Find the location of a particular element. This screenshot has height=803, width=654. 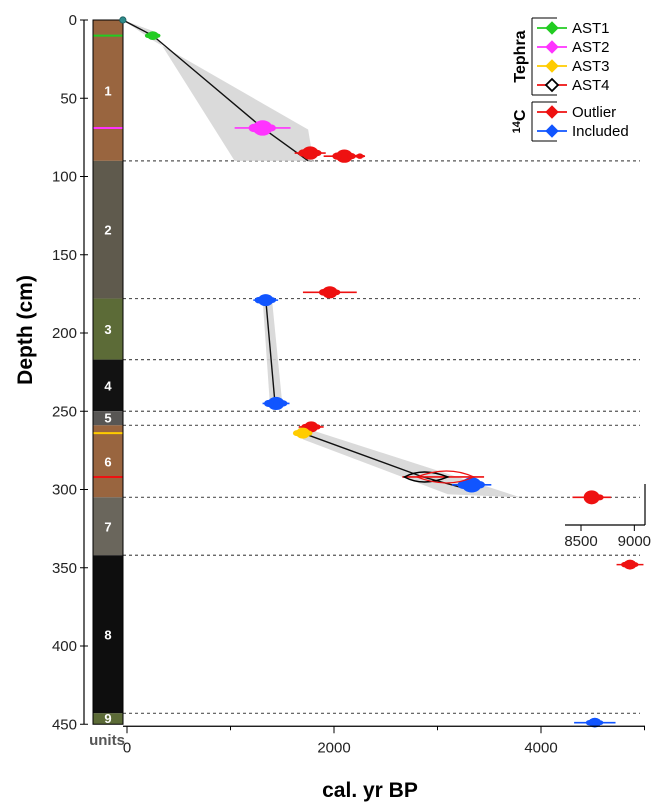

y-tick-label: 50 is located at coordinates (68, 98).